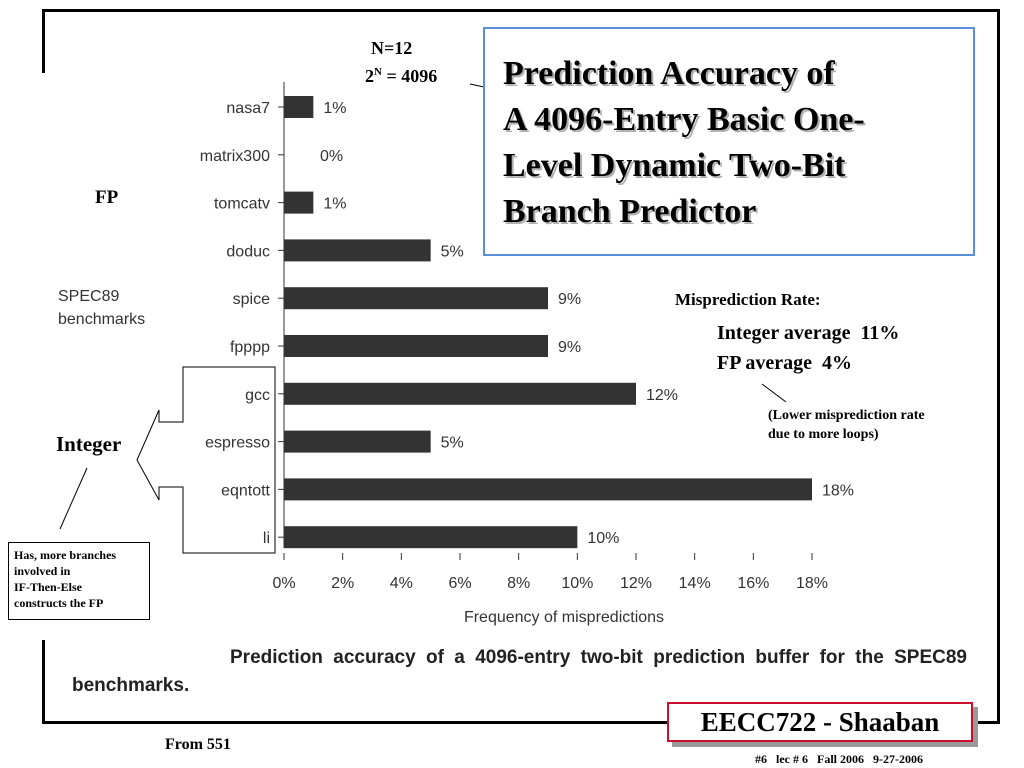  Describe the element at coordinates (245, 490) in the screenshot. I see `category-label: eqntott` at that location.